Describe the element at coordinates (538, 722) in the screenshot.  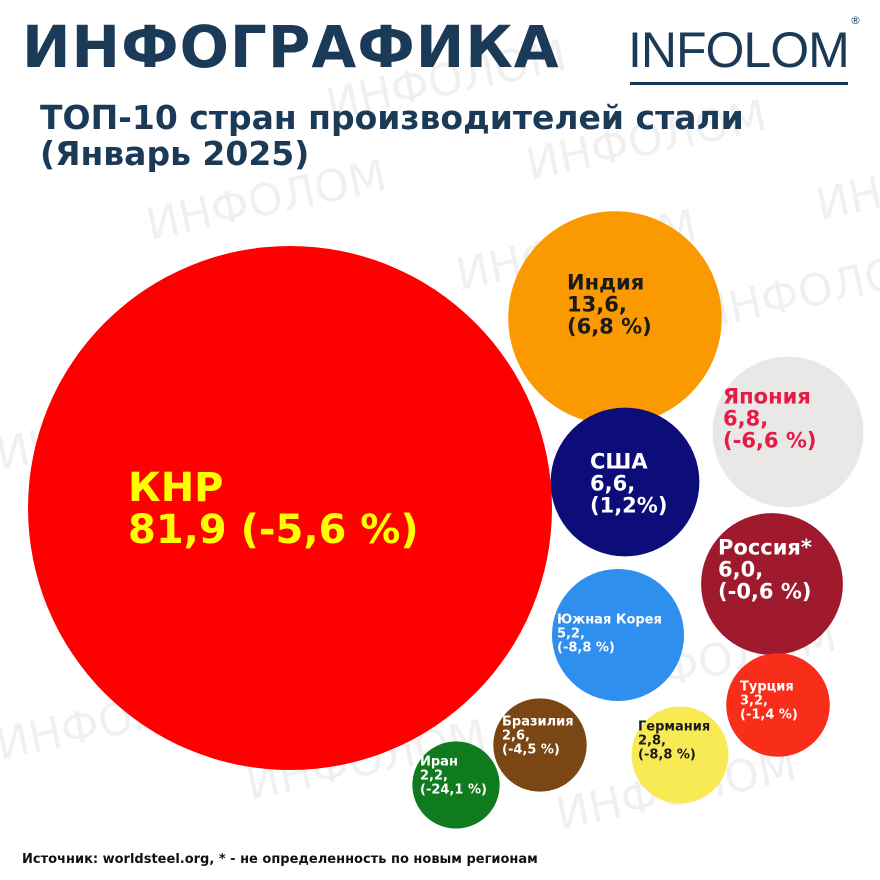
I see `bubble-country-label: Бразилия` at that location.